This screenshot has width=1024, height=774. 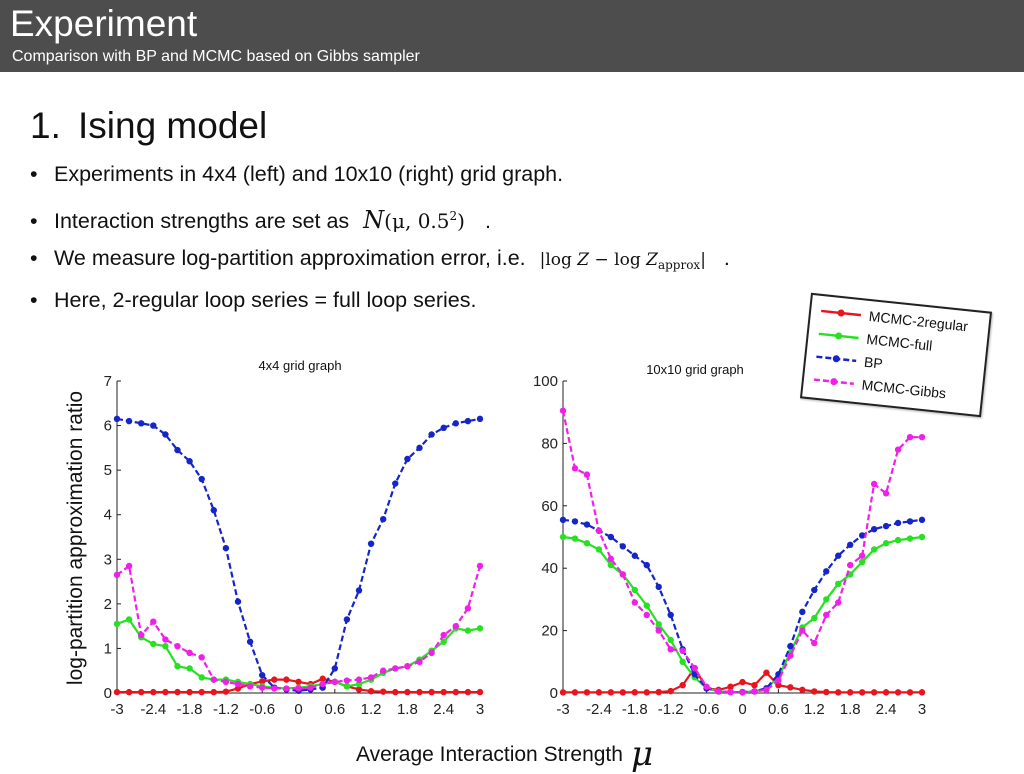 What do you see at coordinates (838, 336) in the screenshot?
I see `legend-swatch` at bounding box center [838, 336].